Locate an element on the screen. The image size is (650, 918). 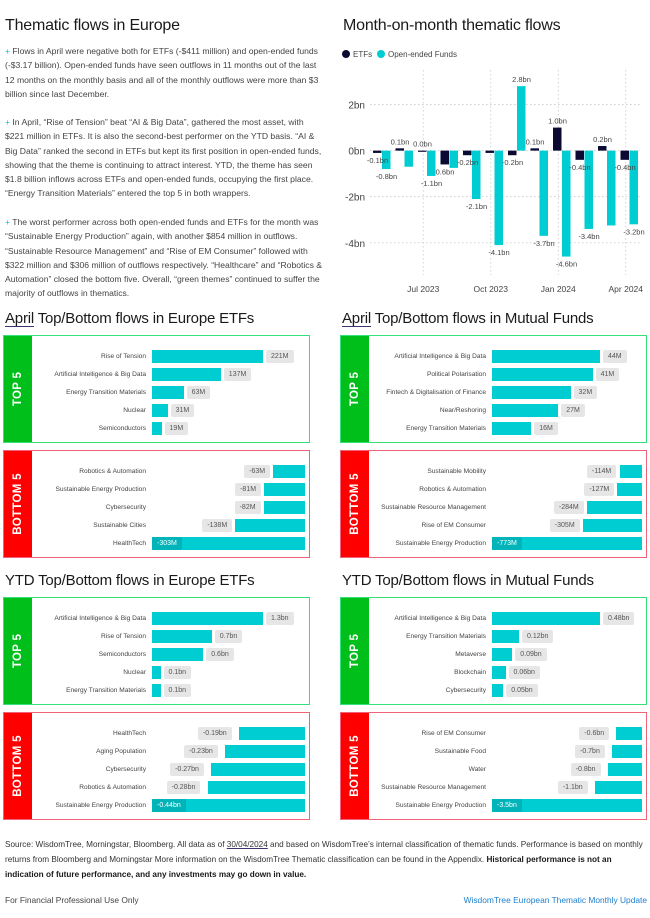
flow-value: -305M is located at coordinates (564, 525).